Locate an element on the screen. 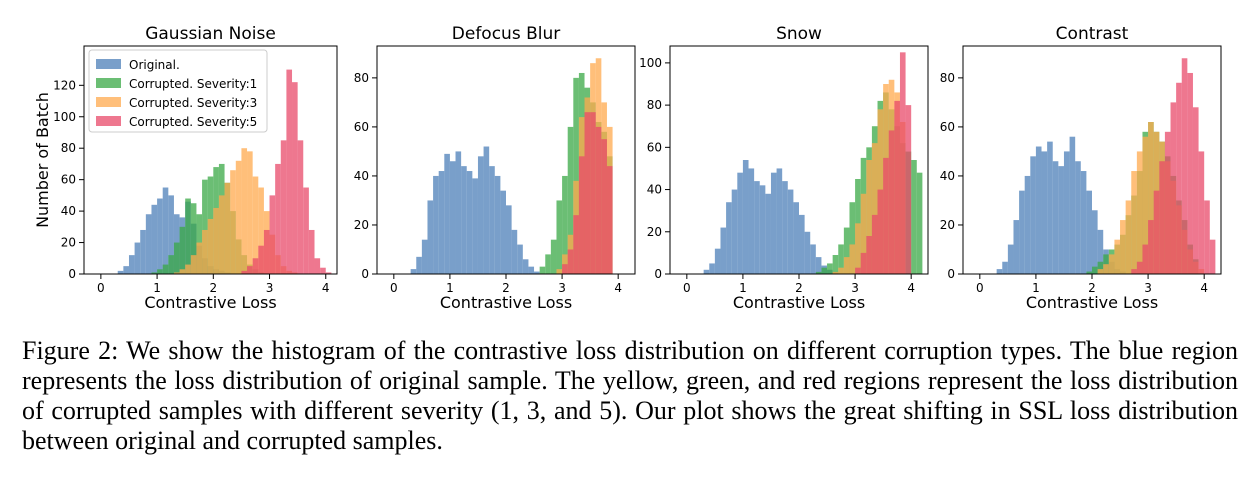 The image size is (1250, 490). x-axis-label: Contrastive Loss is located at coordinates (1092, 302).